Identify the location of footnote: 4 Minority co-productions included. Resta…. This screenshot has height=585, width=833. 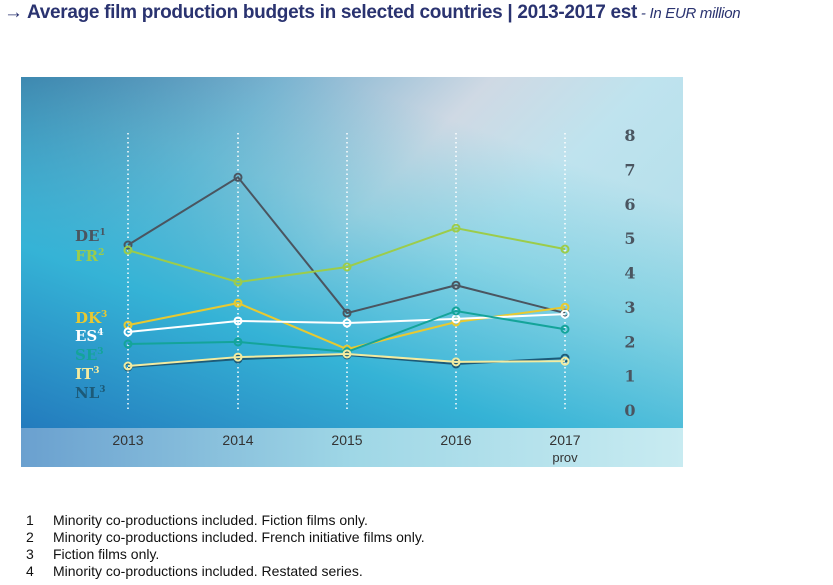
(194, 571).